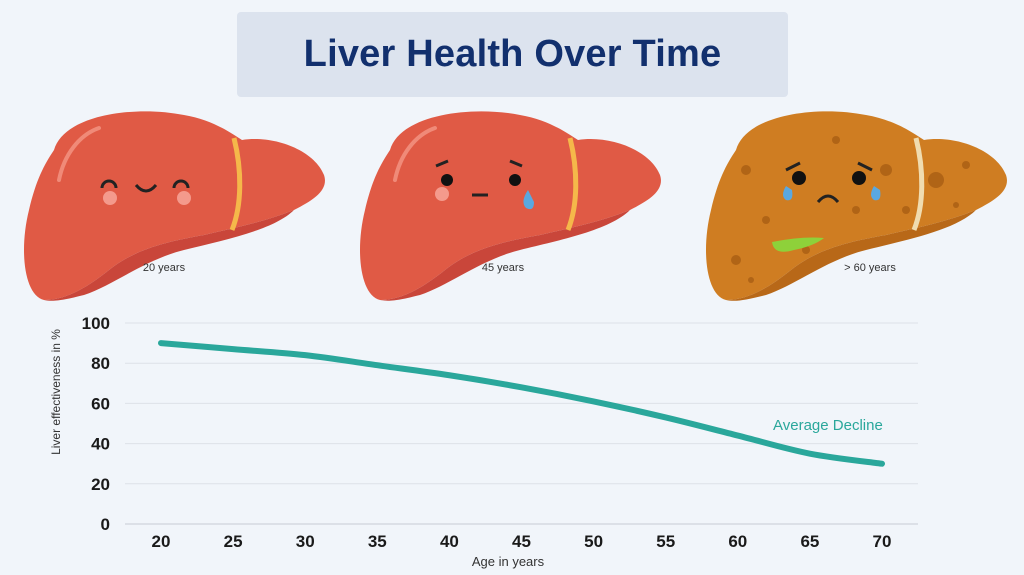 This screenshot has height=575, width=1024. I want to click on liver-fatty-illustration, so click(856, 206).